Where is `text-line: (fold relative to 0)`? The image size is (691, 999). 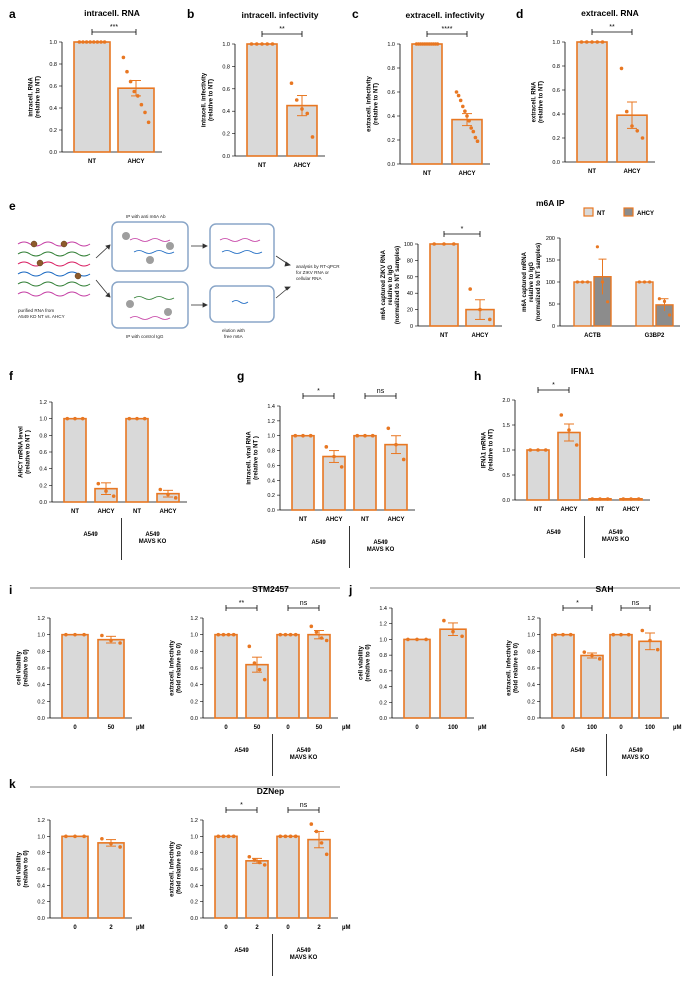 text-line: (fold relative to 0) is located at coordinates (180, 668).